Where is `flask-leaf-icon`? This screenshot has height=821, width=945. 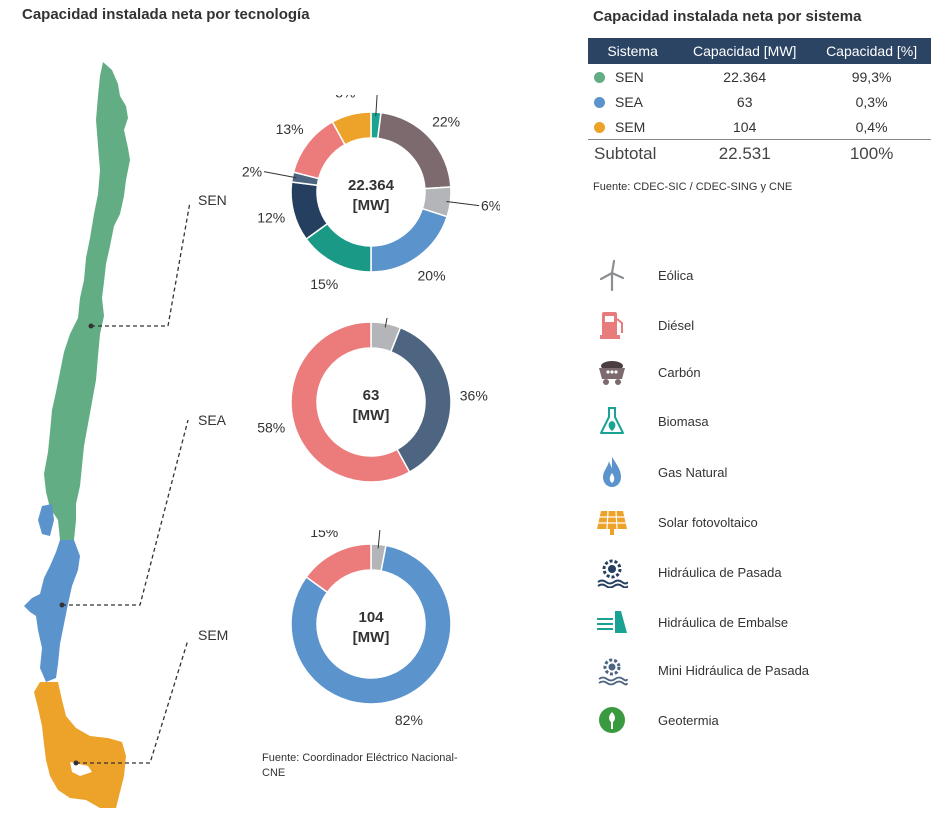 flask-leaf-icon is located at coordinates (612, 421).